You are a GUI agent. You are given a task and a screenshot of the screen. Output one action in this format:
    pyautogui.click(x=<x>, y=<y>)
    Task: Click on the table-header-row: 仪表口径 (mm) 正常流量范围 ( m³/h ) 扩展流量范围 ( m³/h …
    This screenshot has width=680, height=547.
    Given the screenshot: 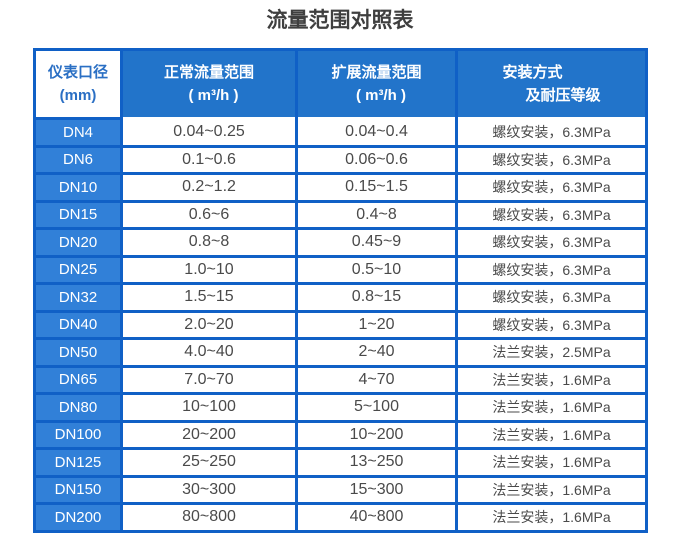 What is the action you would take?
    pyautogui.click(x=340, y=85)
    